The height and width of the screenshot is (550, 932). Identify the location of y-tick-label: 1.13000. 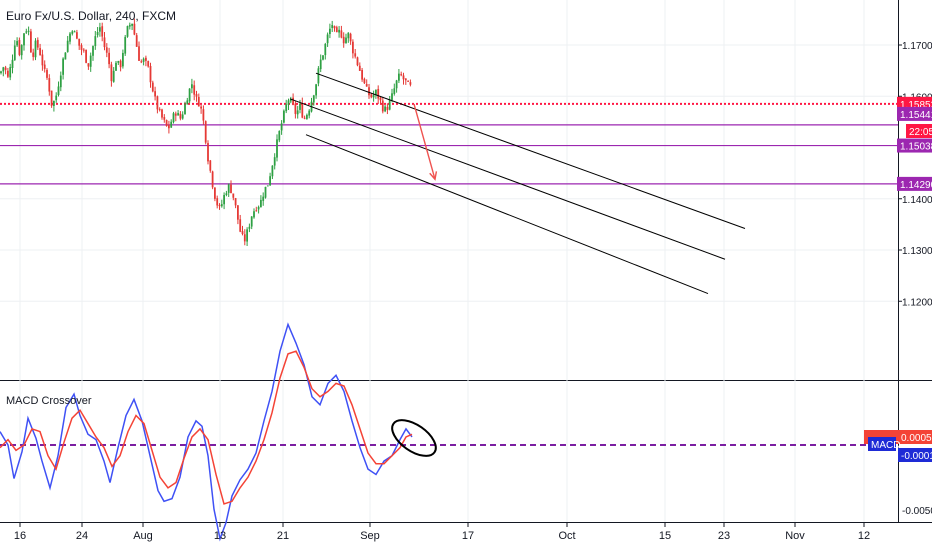
(917, 251).